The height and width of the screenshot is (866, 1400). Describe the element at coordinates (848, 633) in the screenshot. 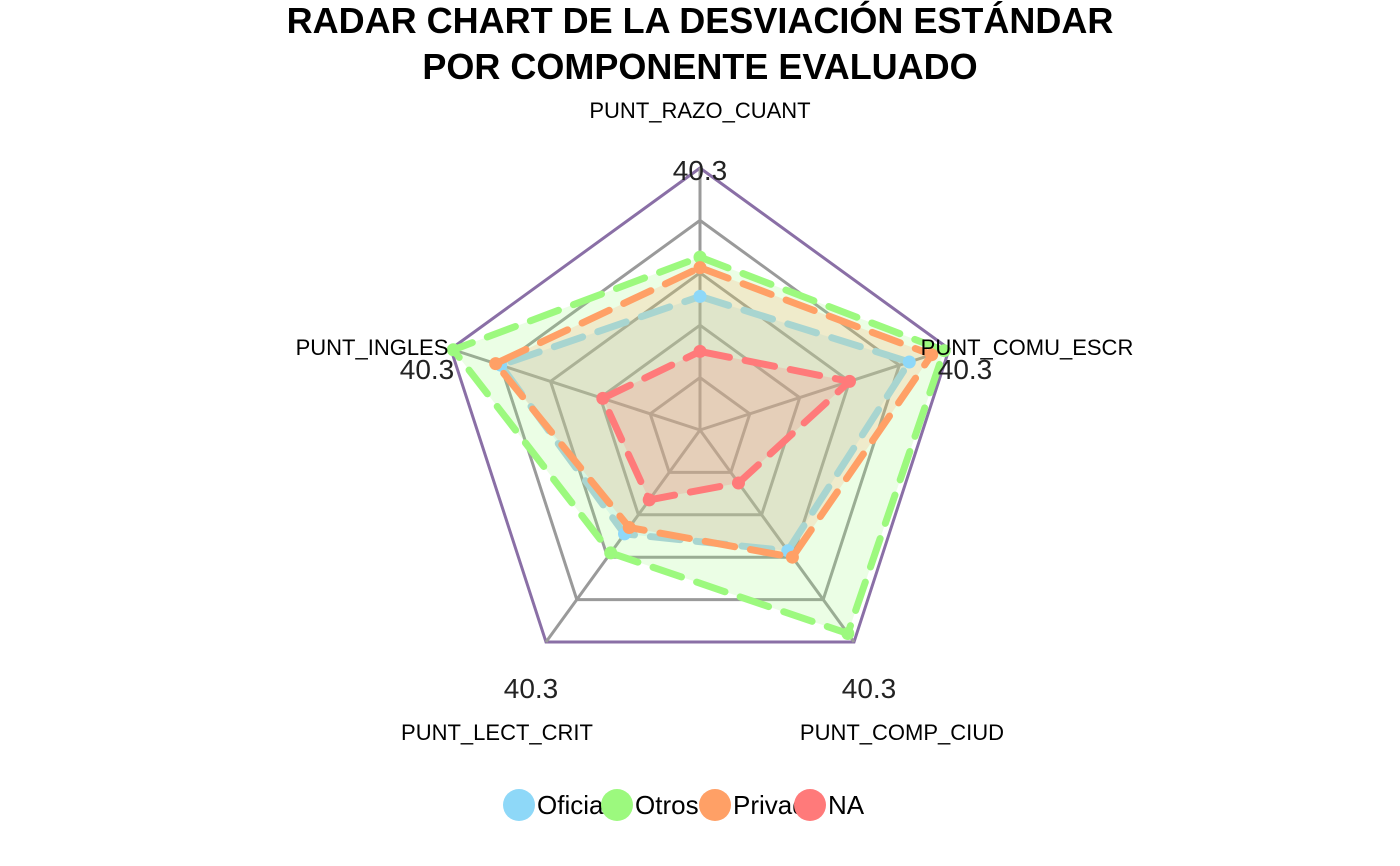

I see `data-point-otros-punt-comp-ciud` at that location.